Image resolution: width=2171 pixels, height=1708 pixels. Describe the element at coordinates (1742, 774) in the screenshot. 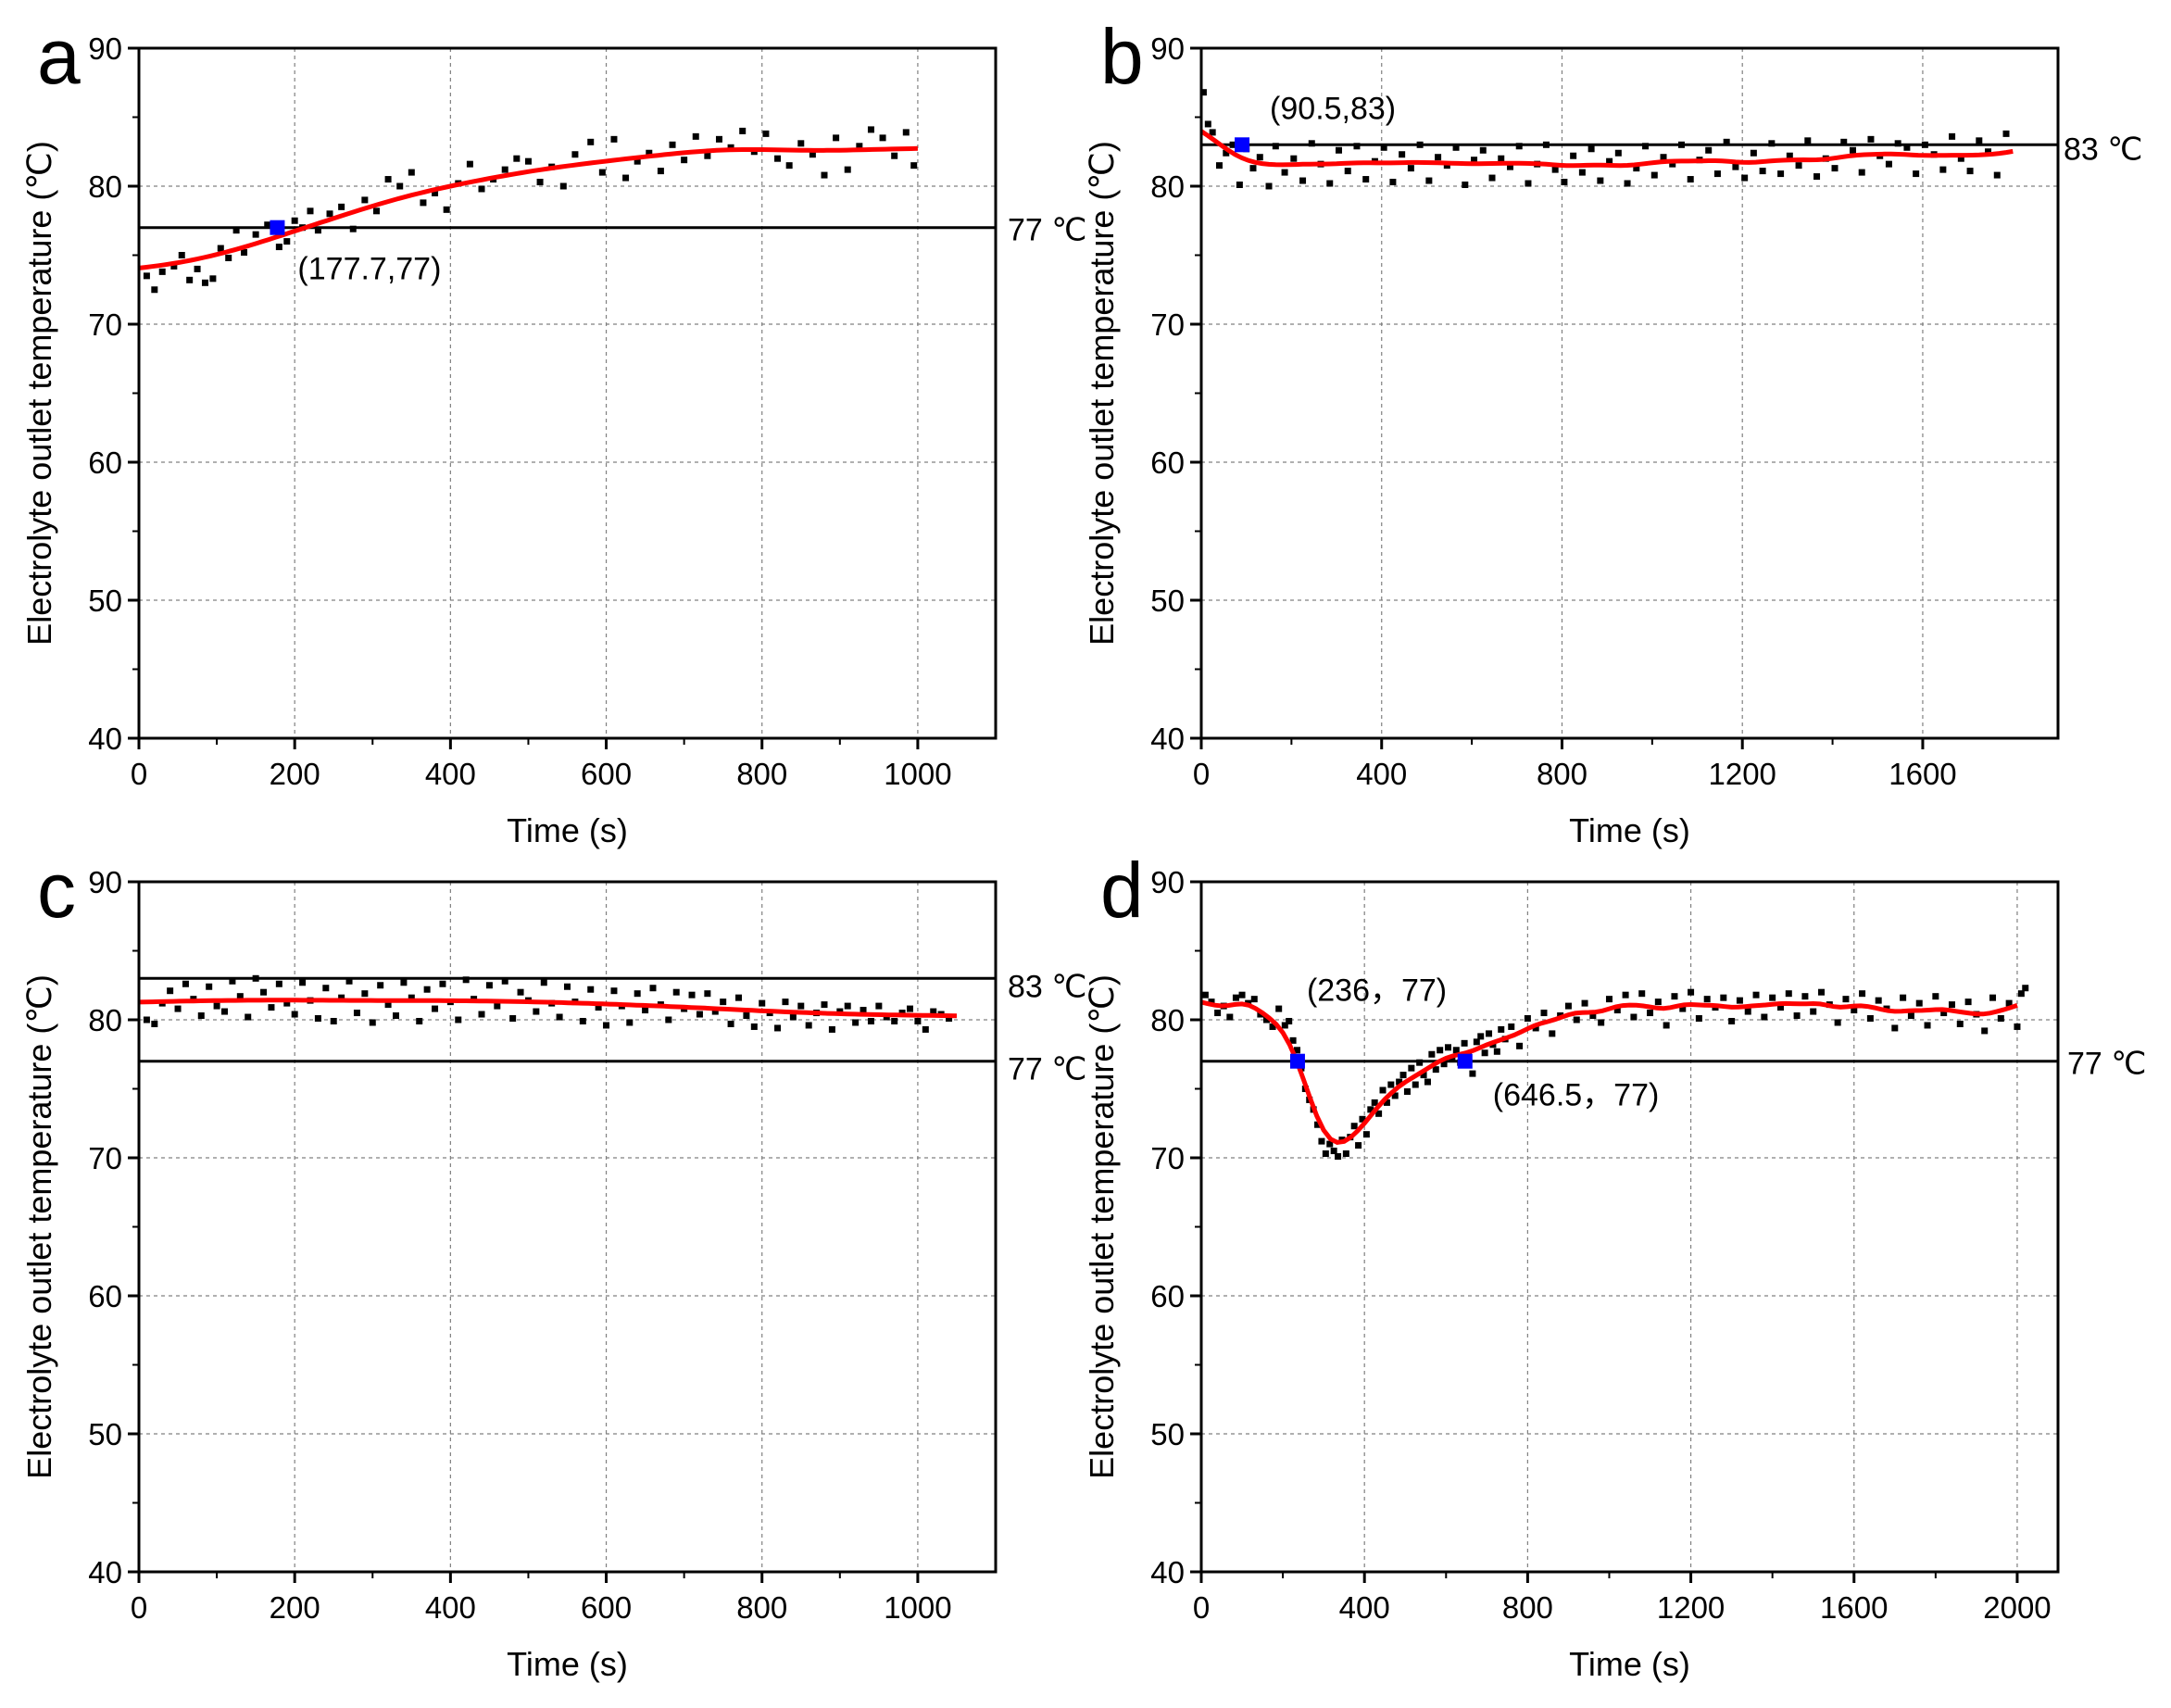

I see `x-tick-label: 1200` at that location.